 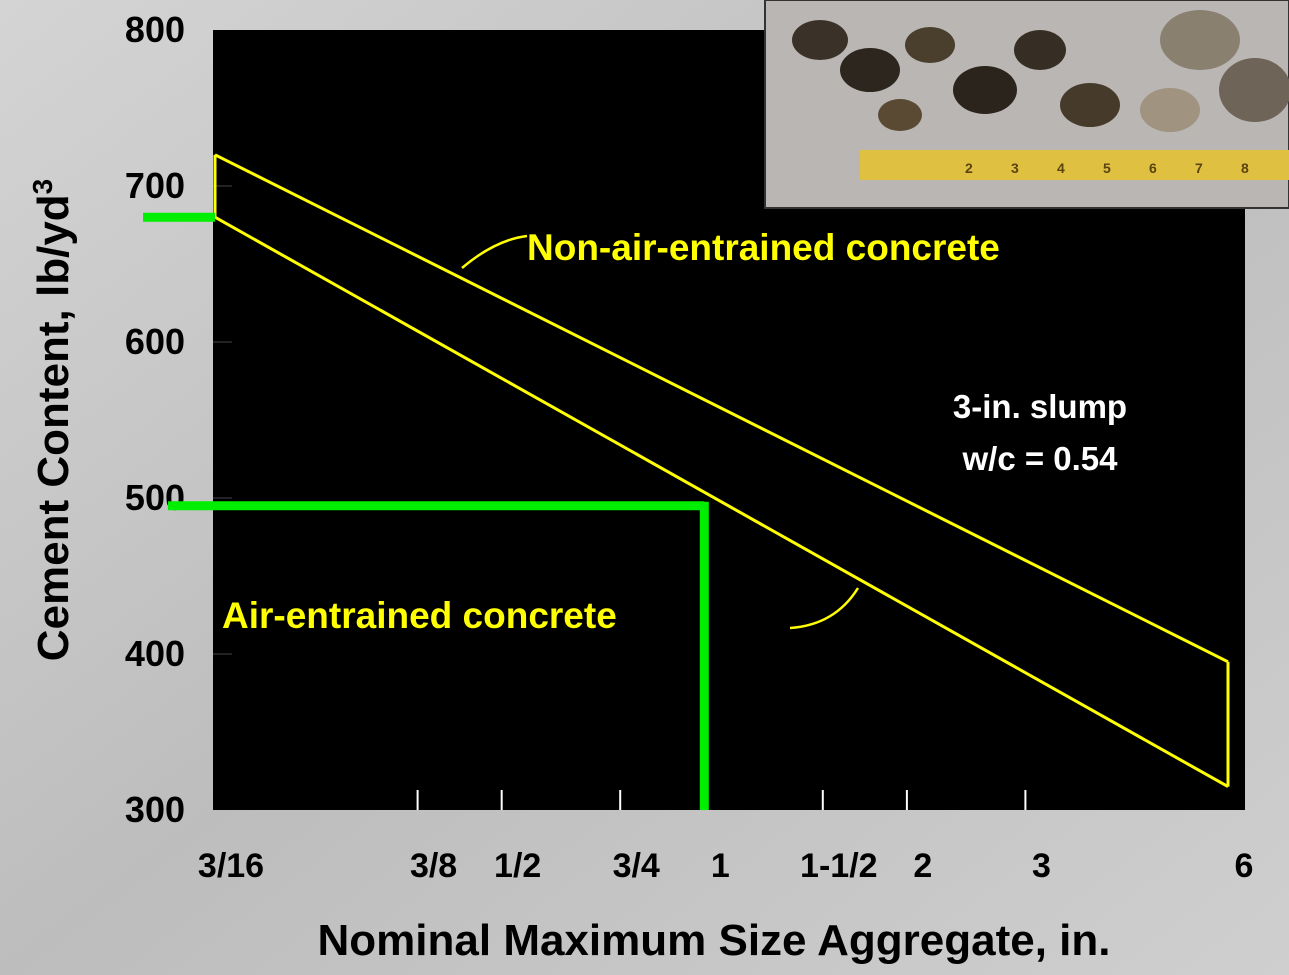 What do you see at coordinates (155, 809) in the screenshot?
I see `y-tick-label: 300` at bounding box center [155, 809].